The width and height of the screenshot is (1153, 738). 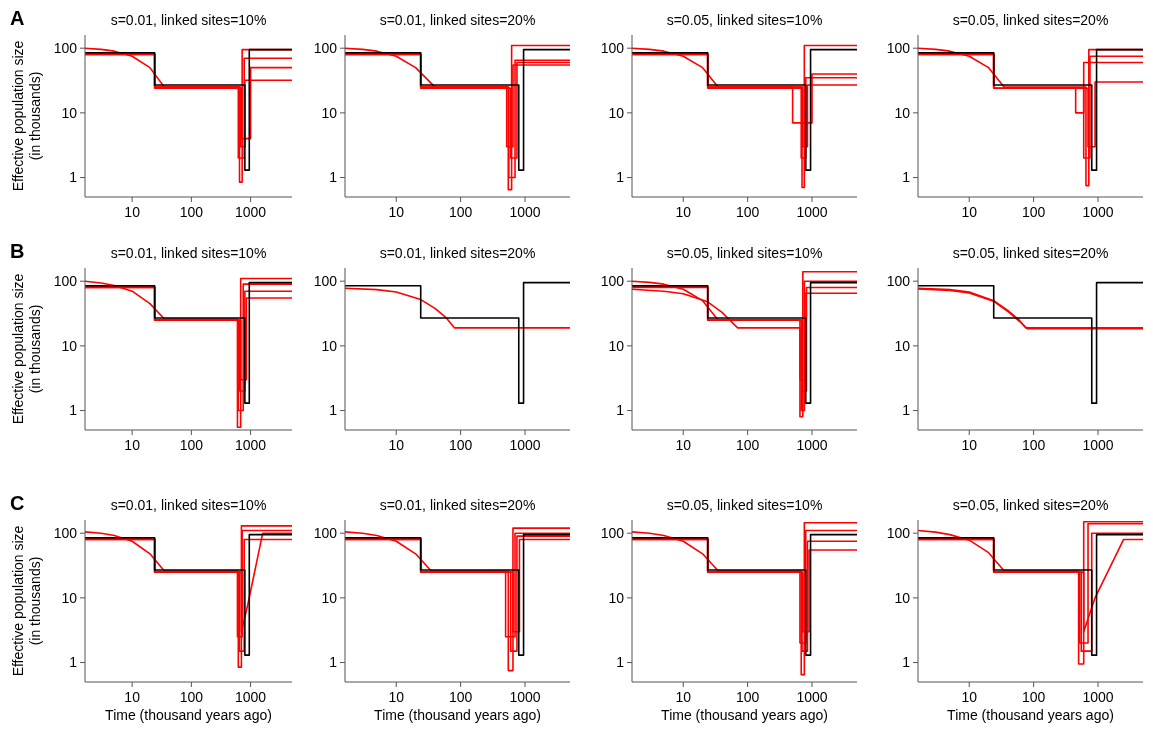 What do you see at coordinates (17, 503) in the screenshot?
I see `text: C` at bounding box center [17, 503].